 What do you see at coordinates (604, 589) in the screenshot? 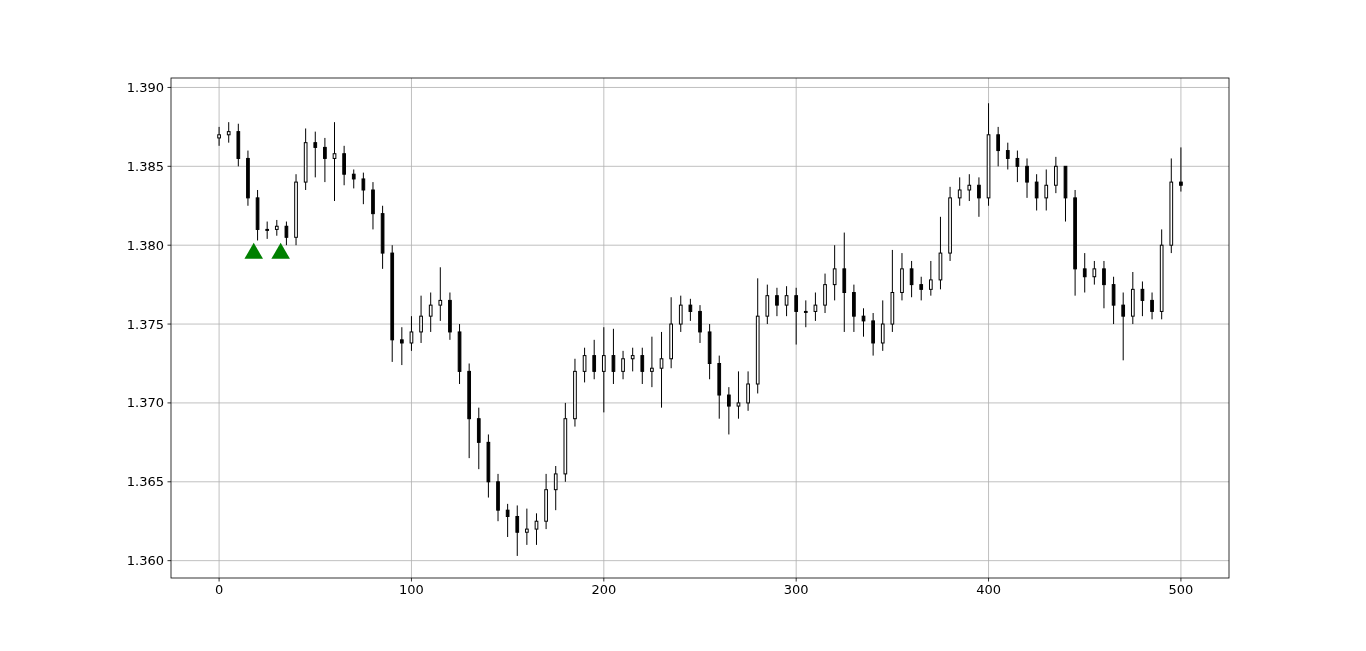
I see `x-tick-label: 200` at bounding box center [604, 589].